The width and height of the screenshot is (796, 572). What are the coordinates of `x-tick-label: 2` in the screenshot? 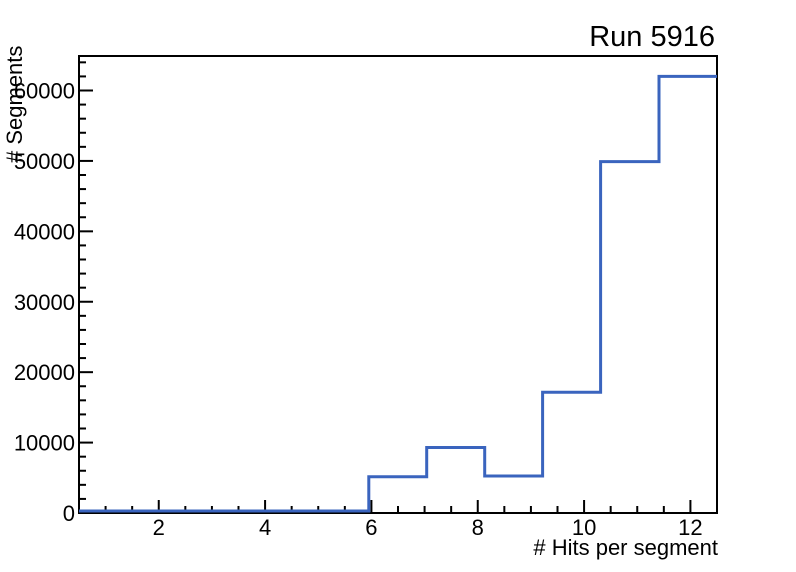 It's located at (159, 527).